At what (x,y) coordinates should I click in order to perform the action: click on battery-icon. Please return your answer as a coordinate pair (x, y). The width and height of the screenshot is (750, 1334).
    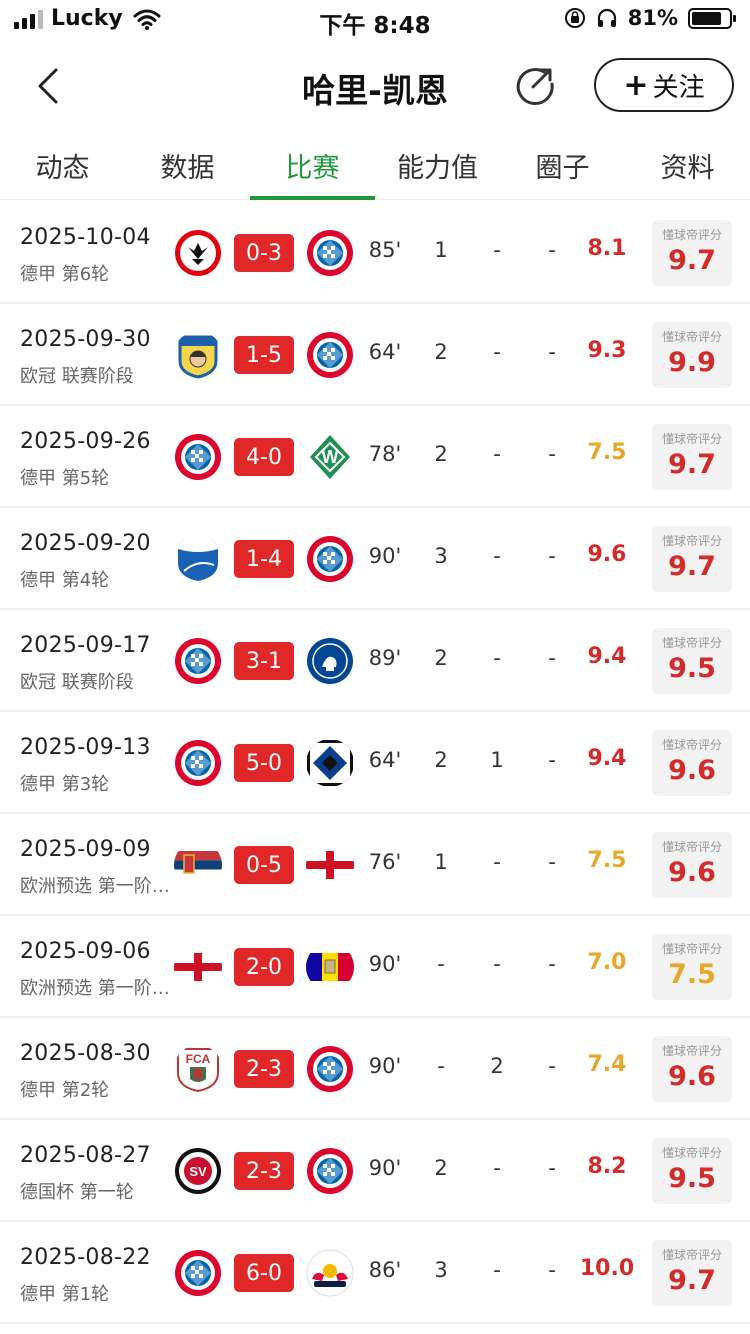
    Looking at the image, I should click on (712, 18).